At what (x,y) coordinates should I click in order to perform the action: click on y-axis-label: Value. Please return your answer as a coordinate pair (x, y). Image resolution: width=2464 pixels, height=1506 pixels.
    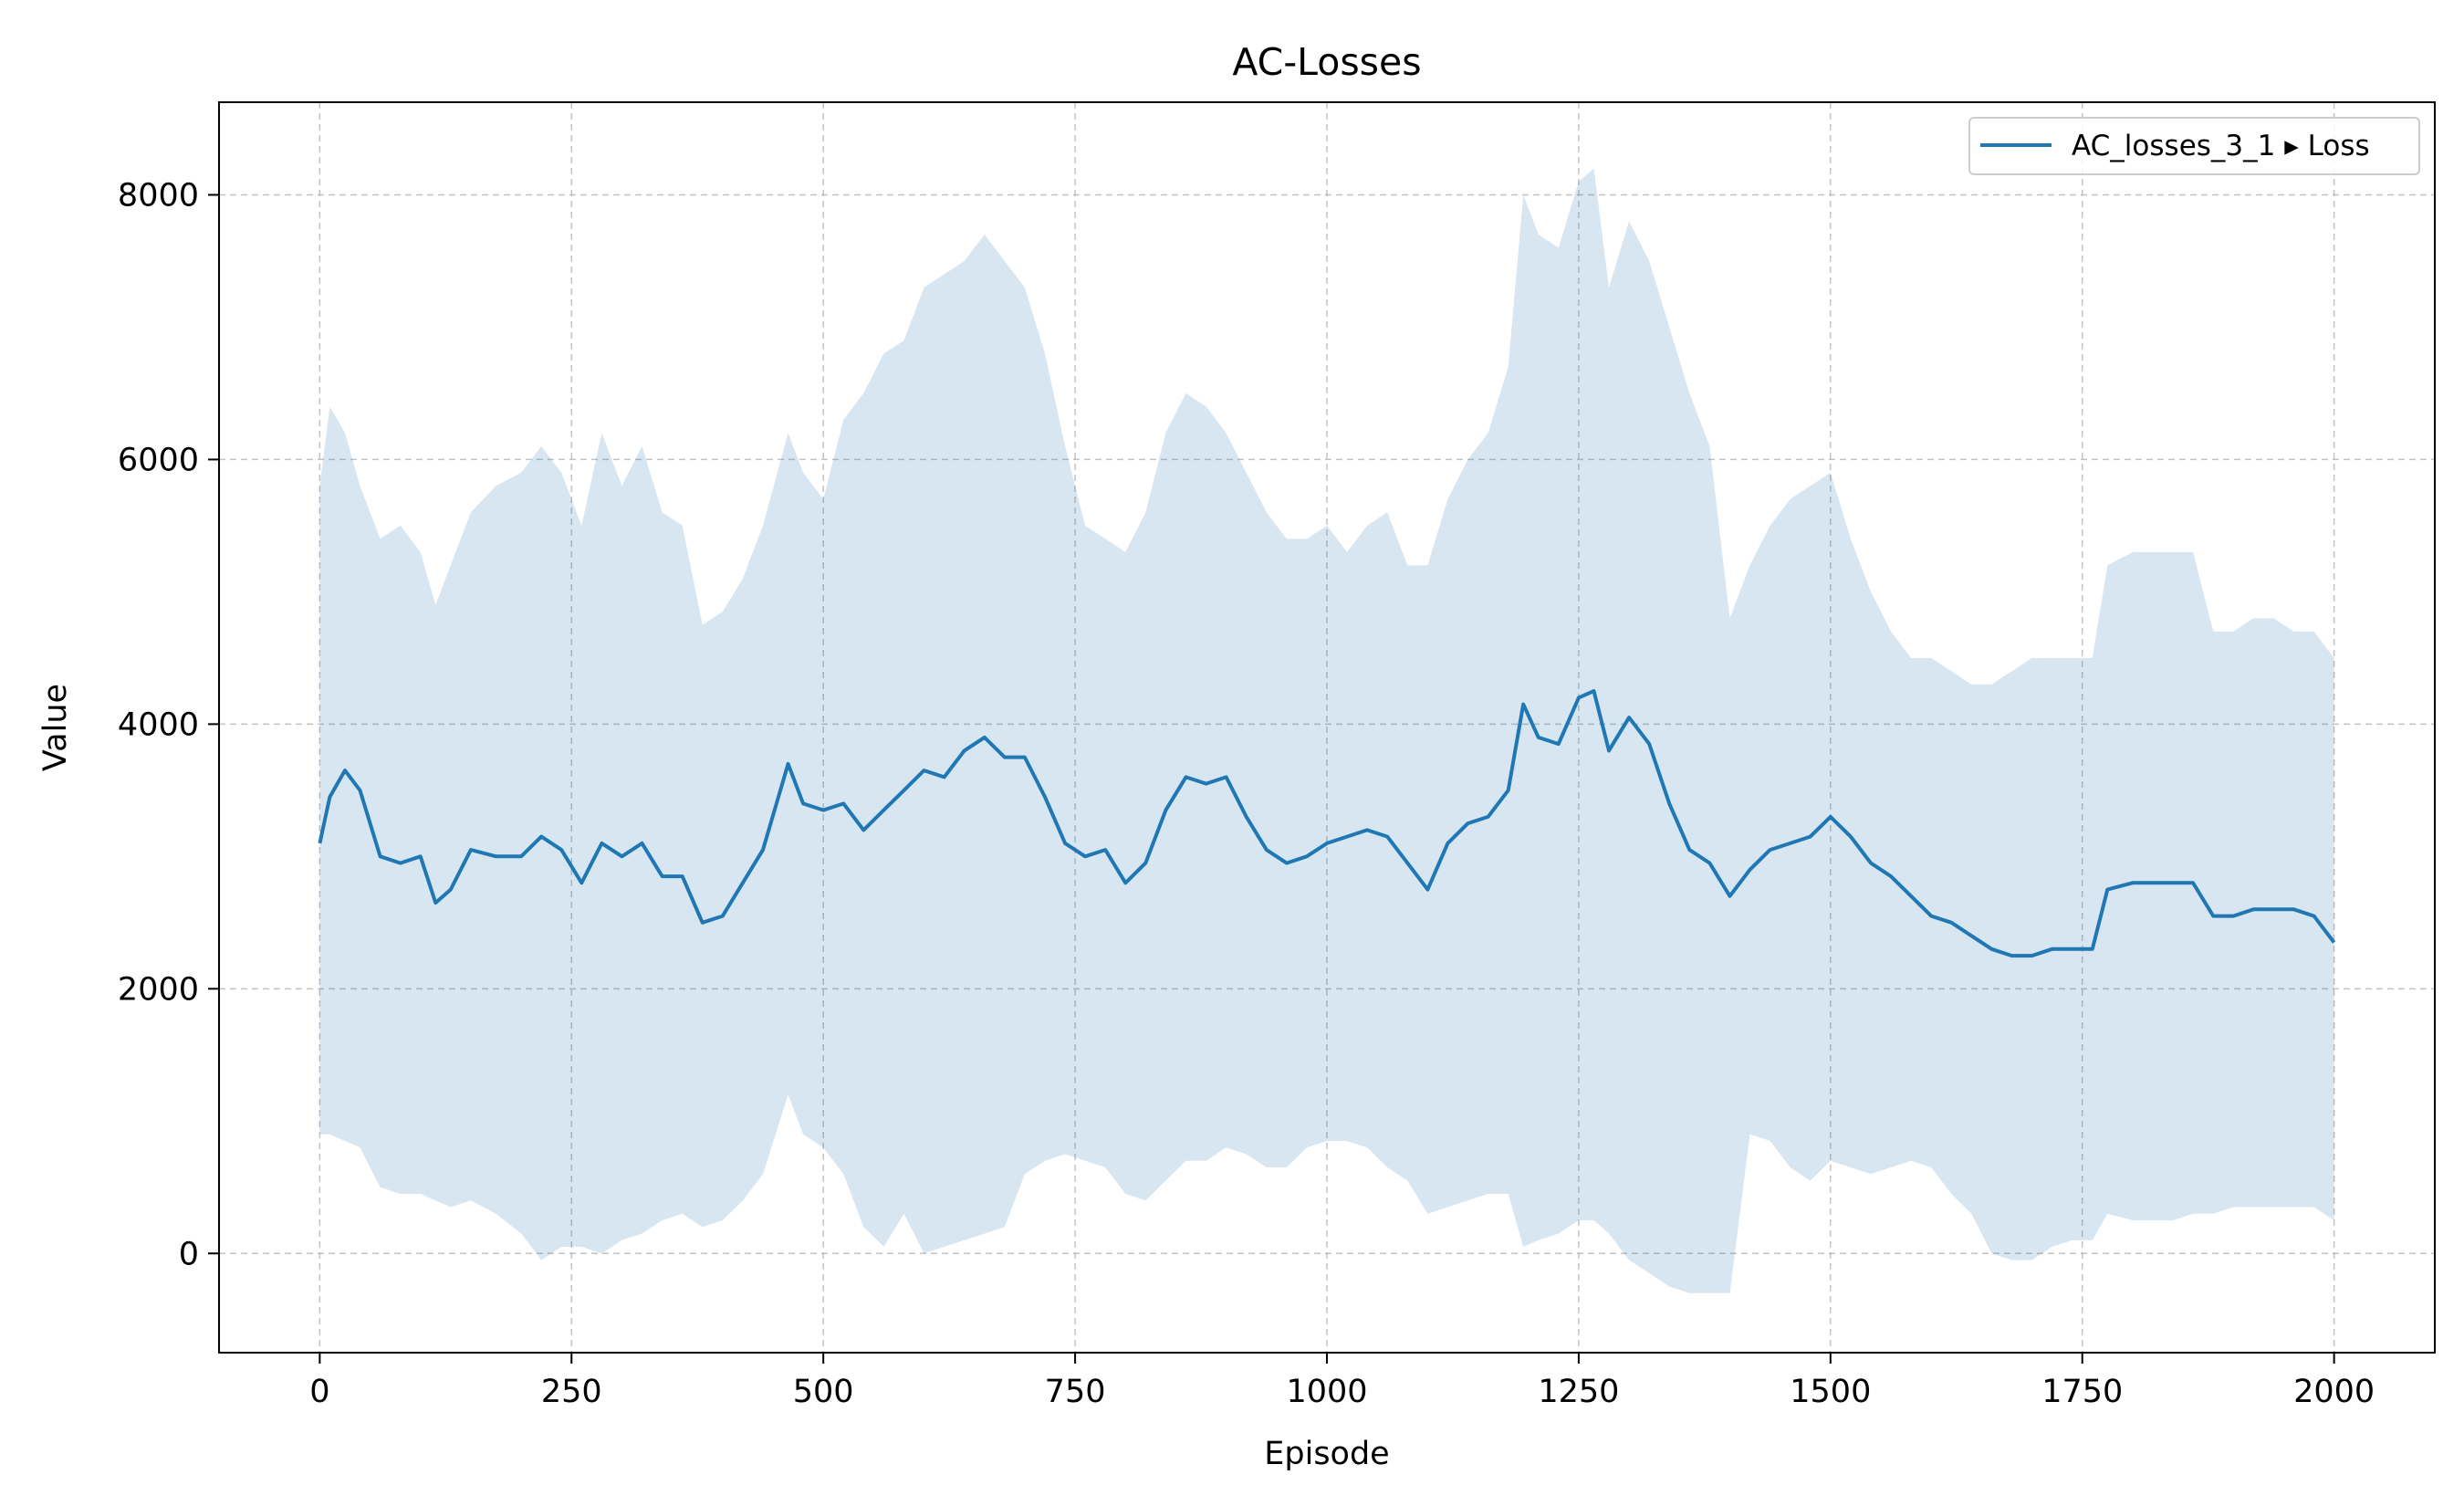
    Looking at the image, I should click on (55, 727).